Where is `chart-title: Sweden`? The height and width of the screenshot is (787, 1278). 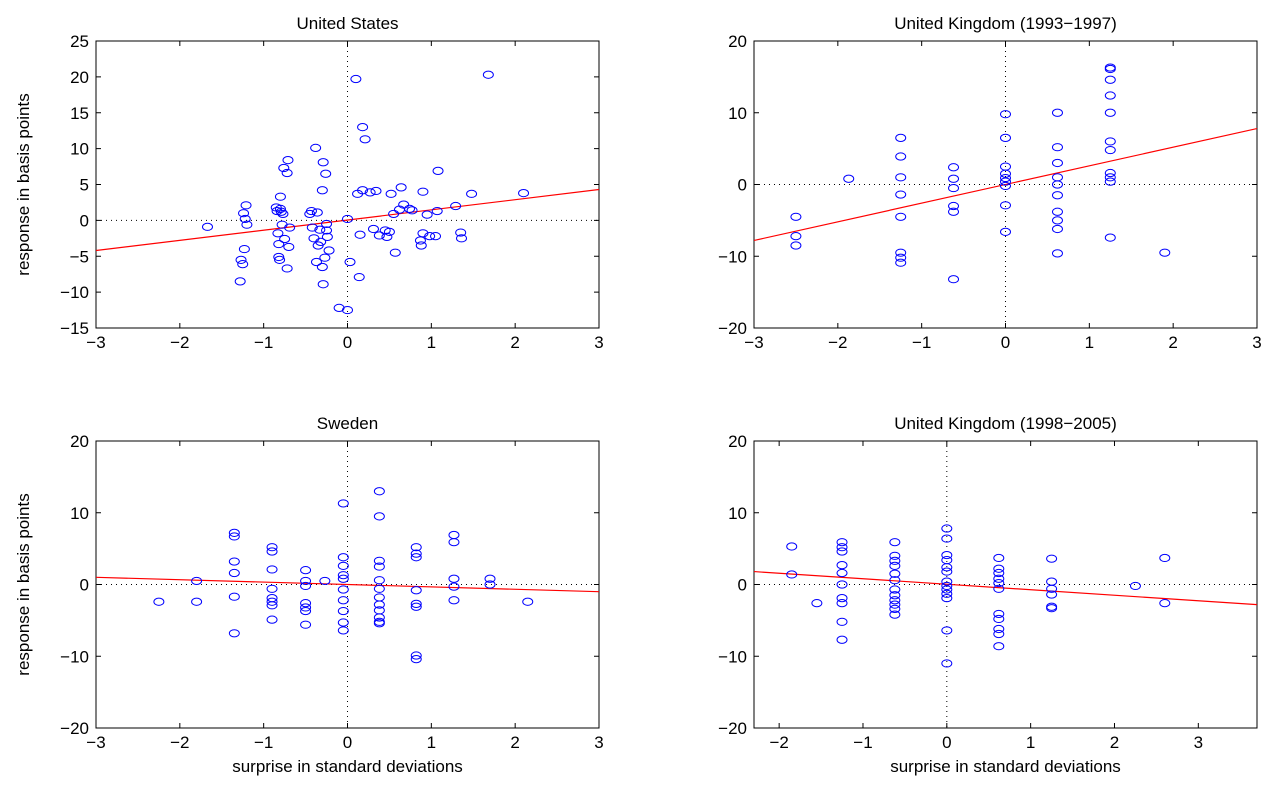 chart-title: Sweden is located at coordinates (347, 423).